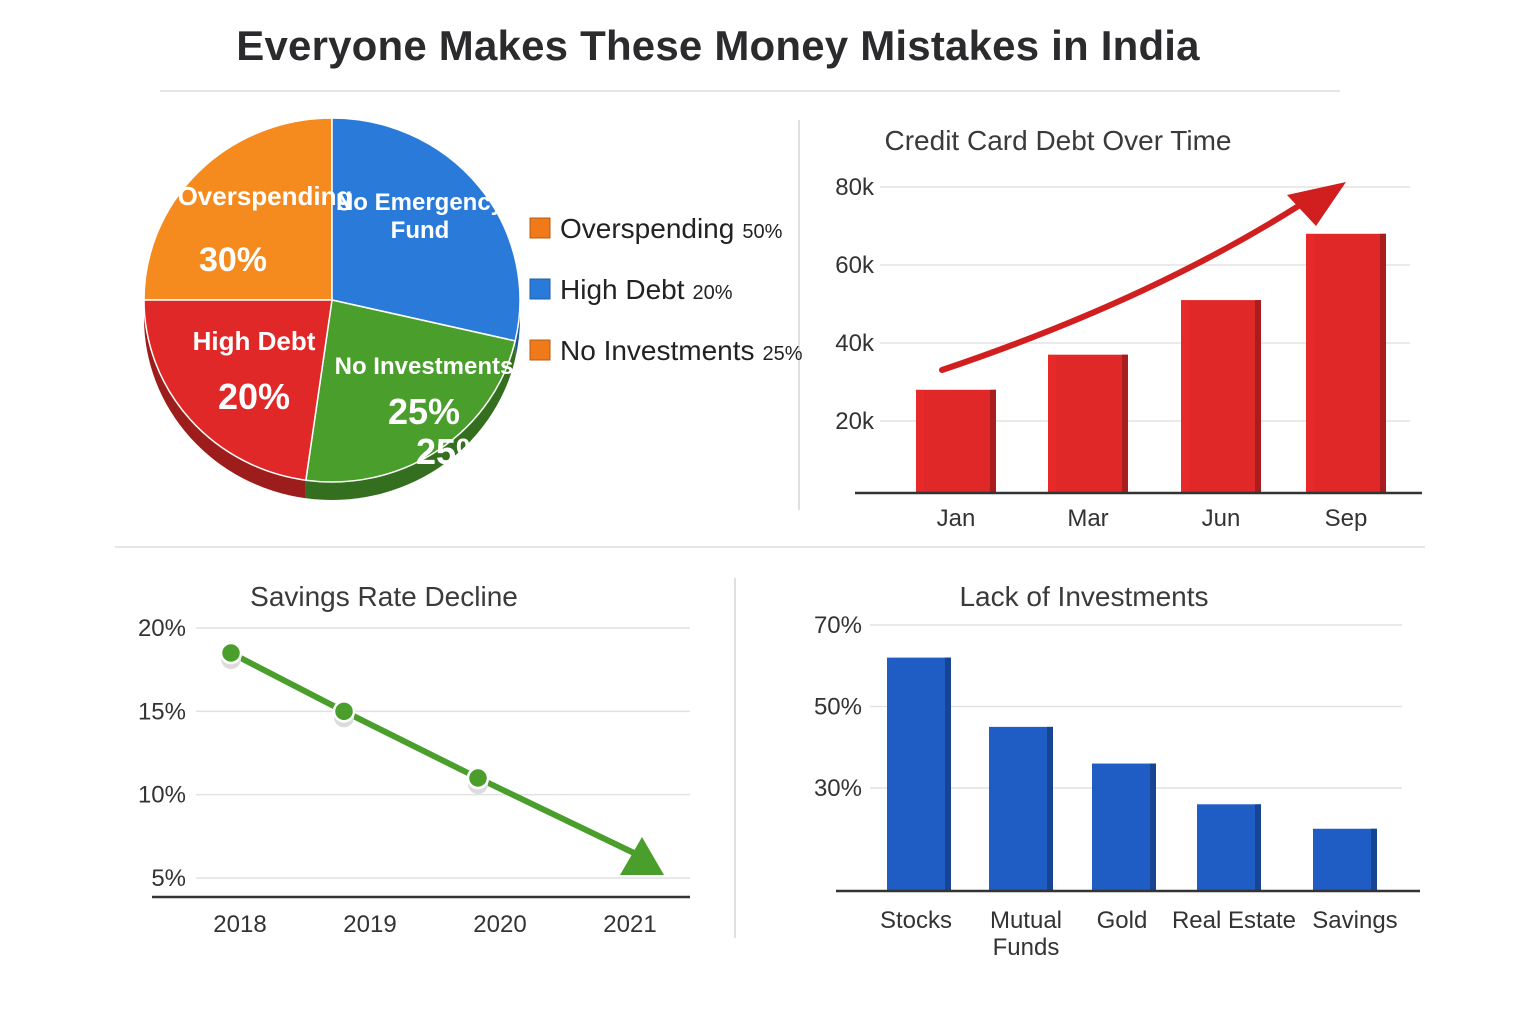 This screenshot has height=1024, width=1536. Describe the element at coordinates (916, 920) in the screenshot. I see `x-tick-label: Stocks` at that location.